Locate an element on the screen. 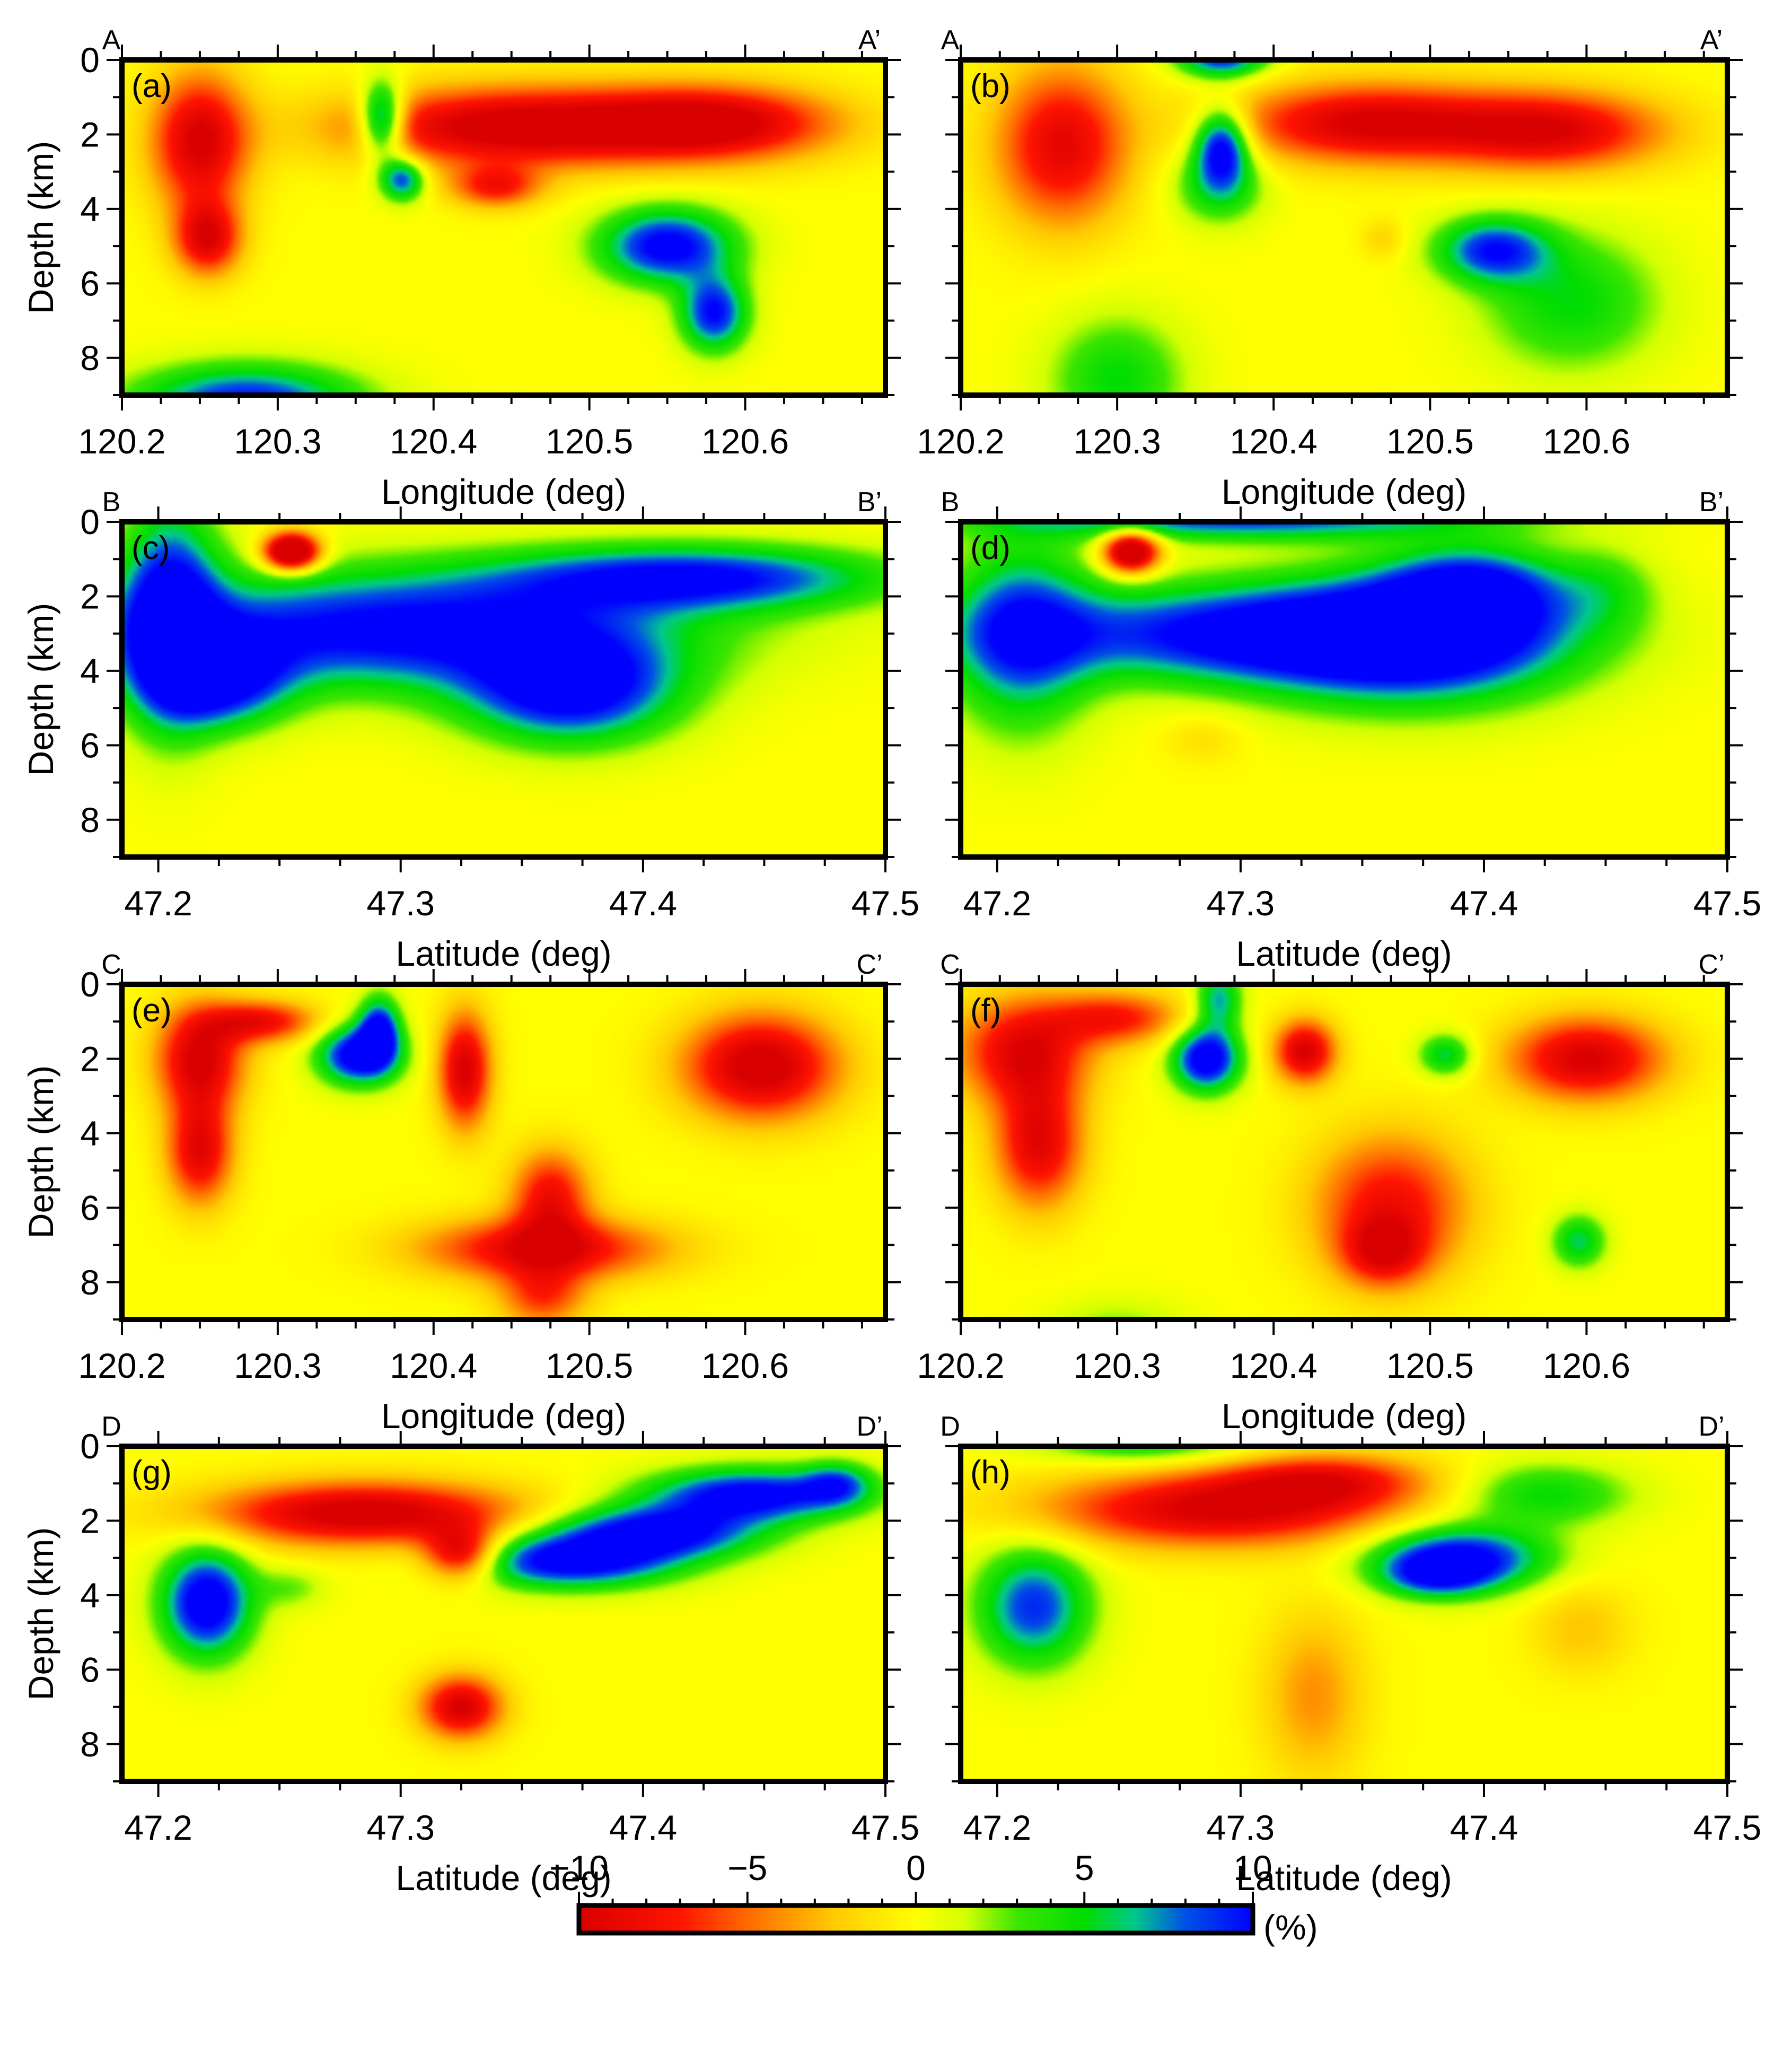 The width and height of the screenshot is (1774, 2072). profile-end-label: B’ is located at coordinates (1711, 502).